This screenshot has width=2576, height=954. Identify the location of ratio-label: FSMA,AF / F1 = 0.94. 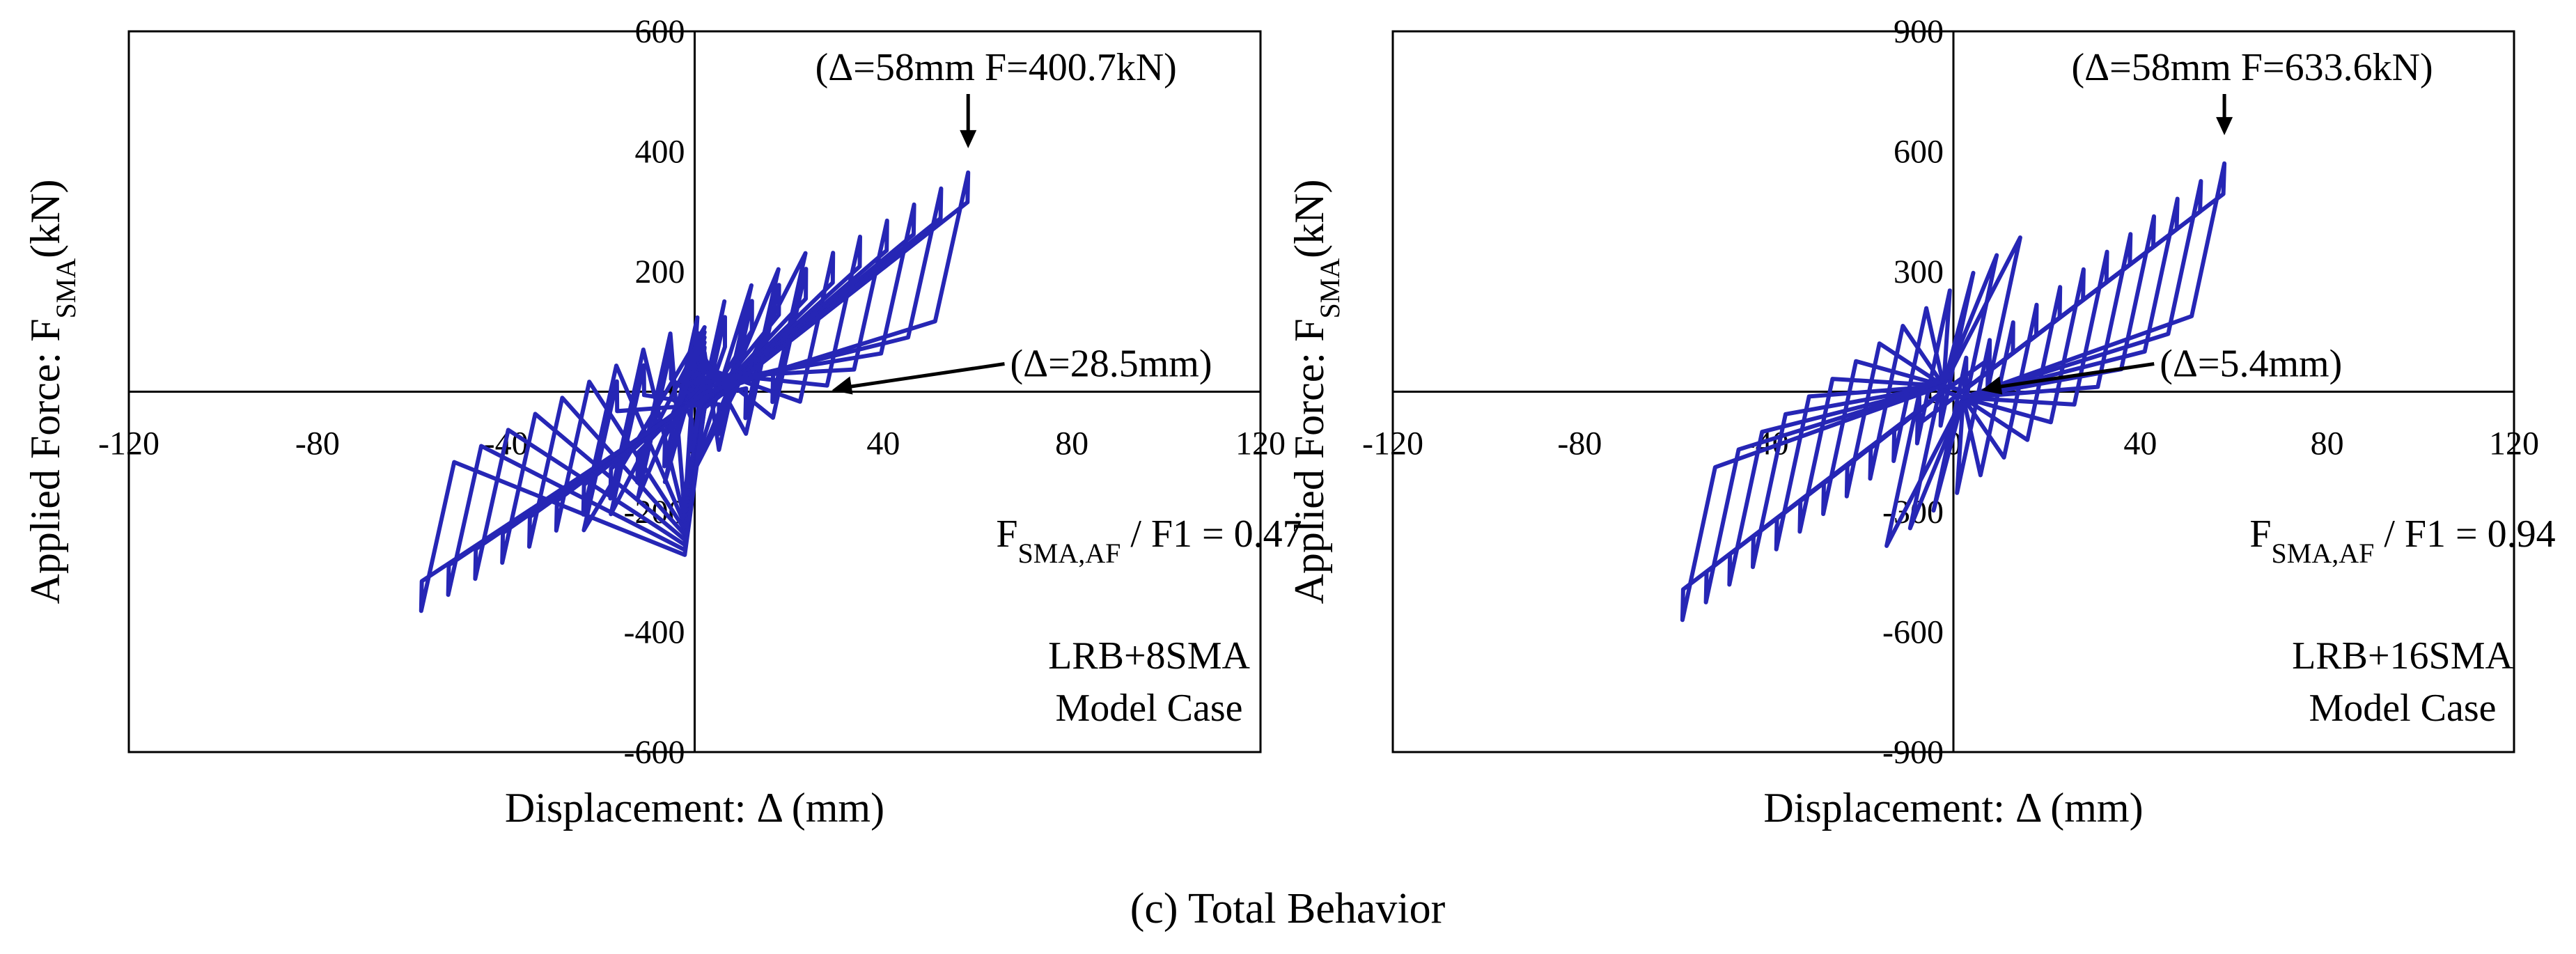
(2402, 541).